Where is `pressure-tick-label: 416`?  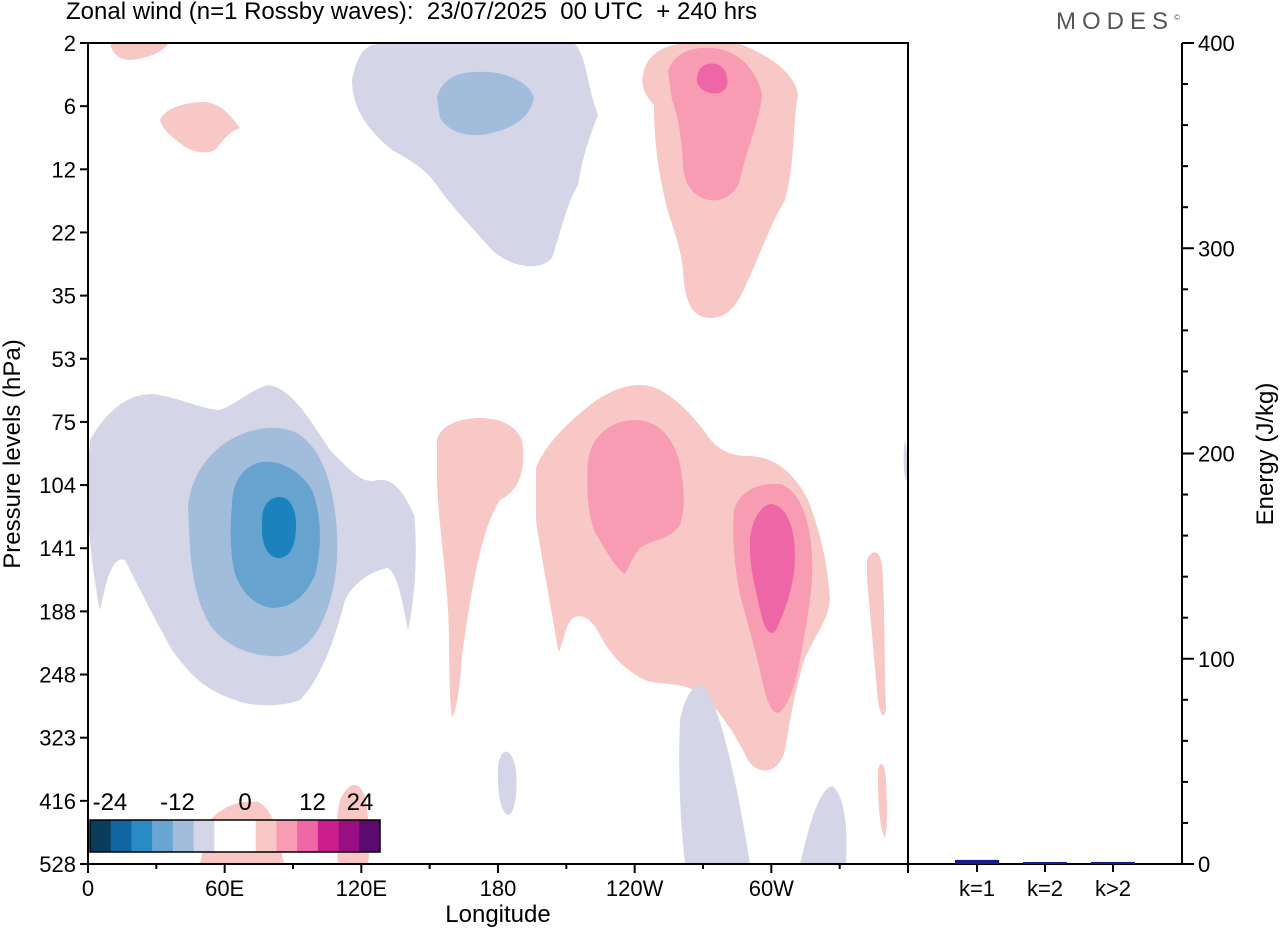 pressure-tick-label: 416 is located at coordinates (57, 801).